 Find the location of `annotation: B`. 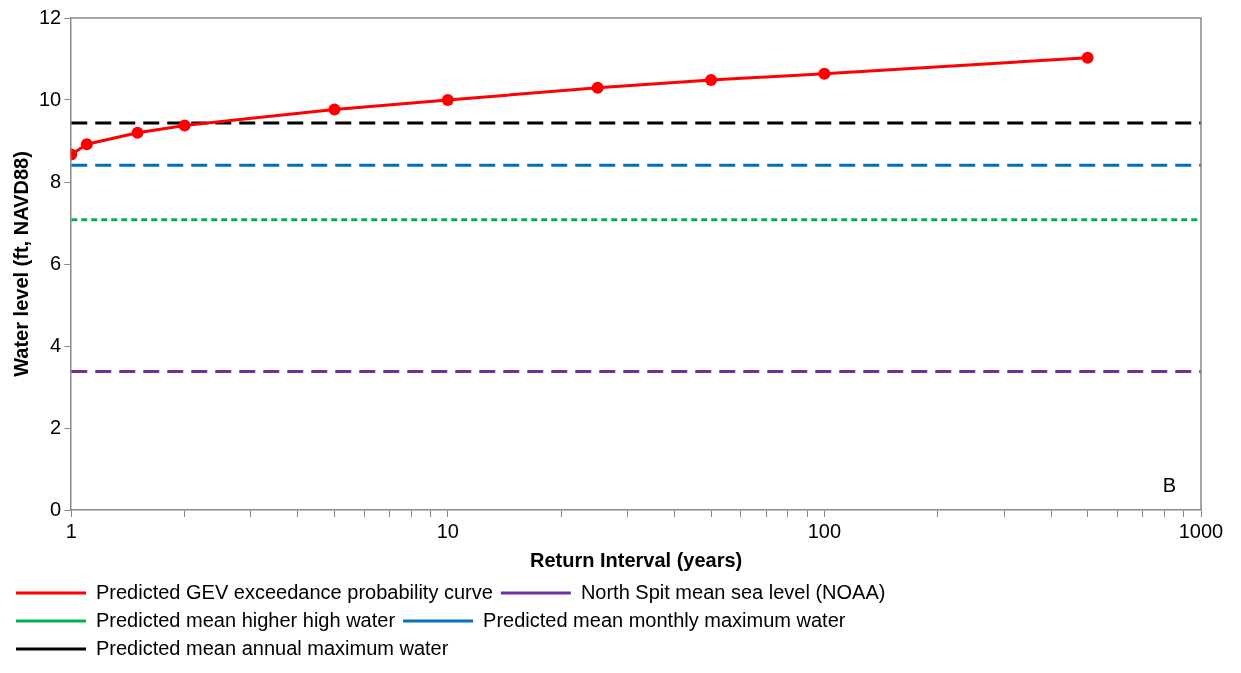

annotation: B is located at coordinates (1169, 484).